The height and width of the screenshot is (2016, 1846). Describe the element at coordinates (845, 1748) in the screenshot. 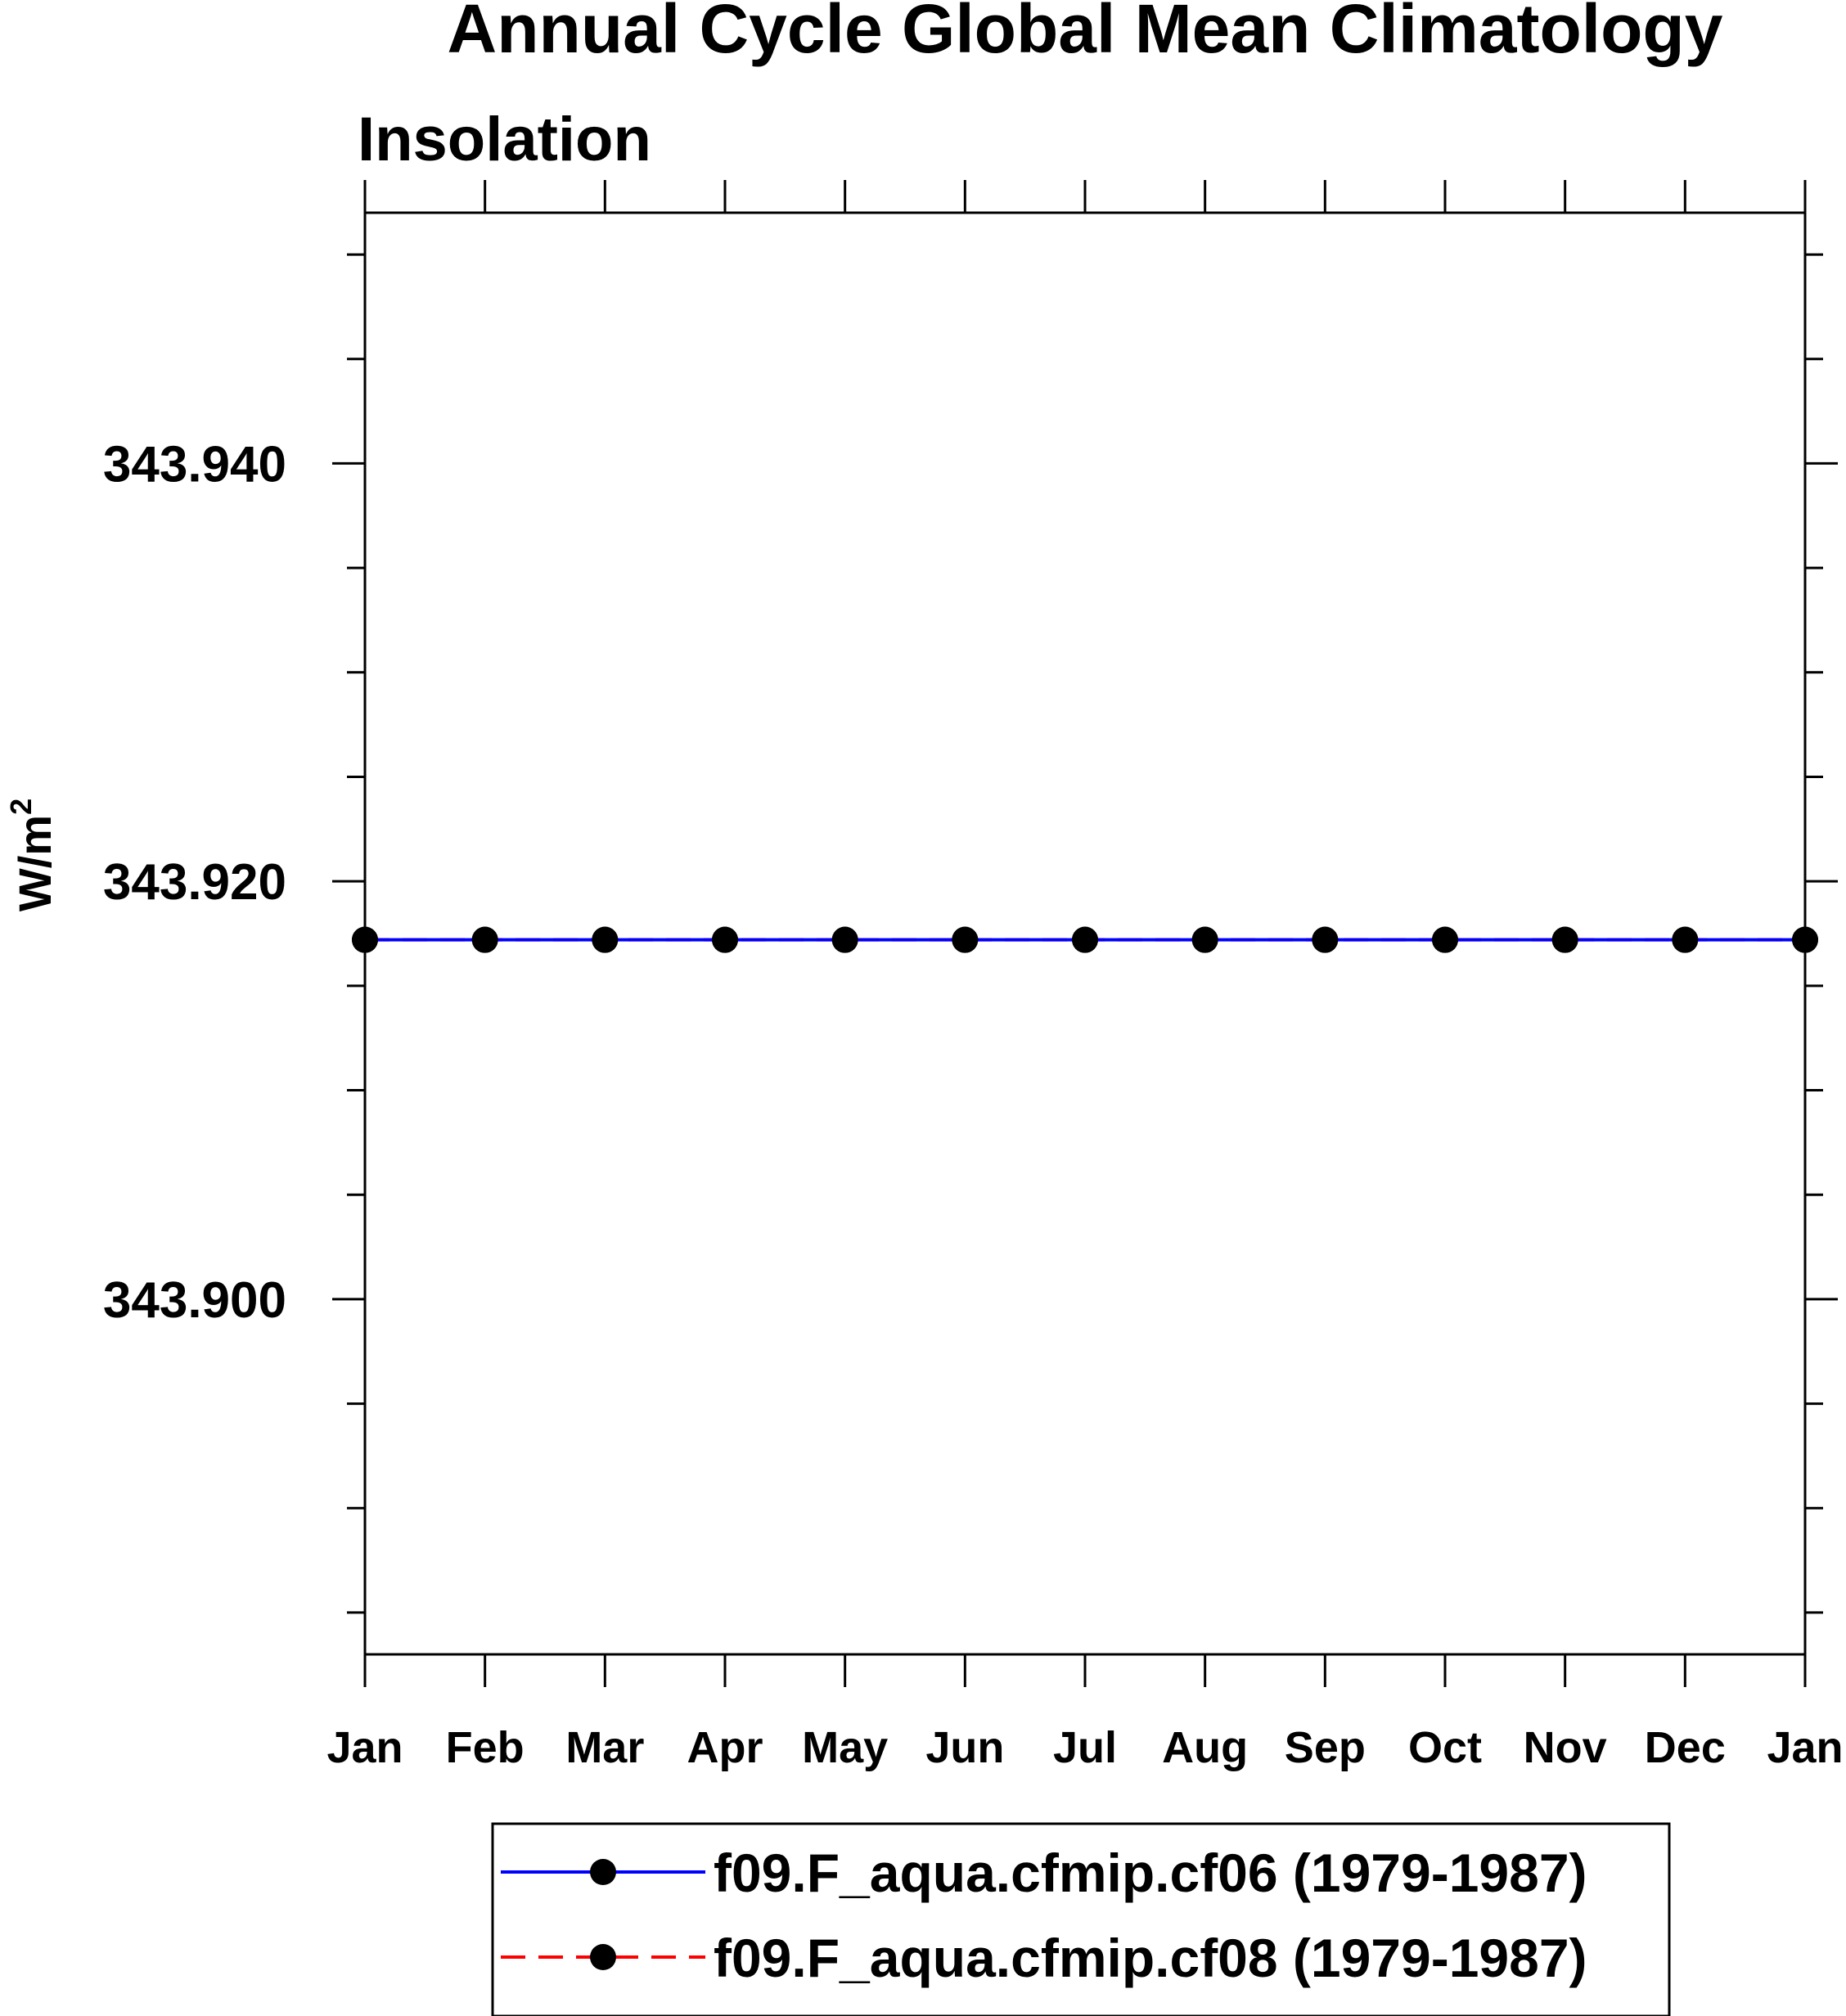

I see `x-tick-label: May` at that location.